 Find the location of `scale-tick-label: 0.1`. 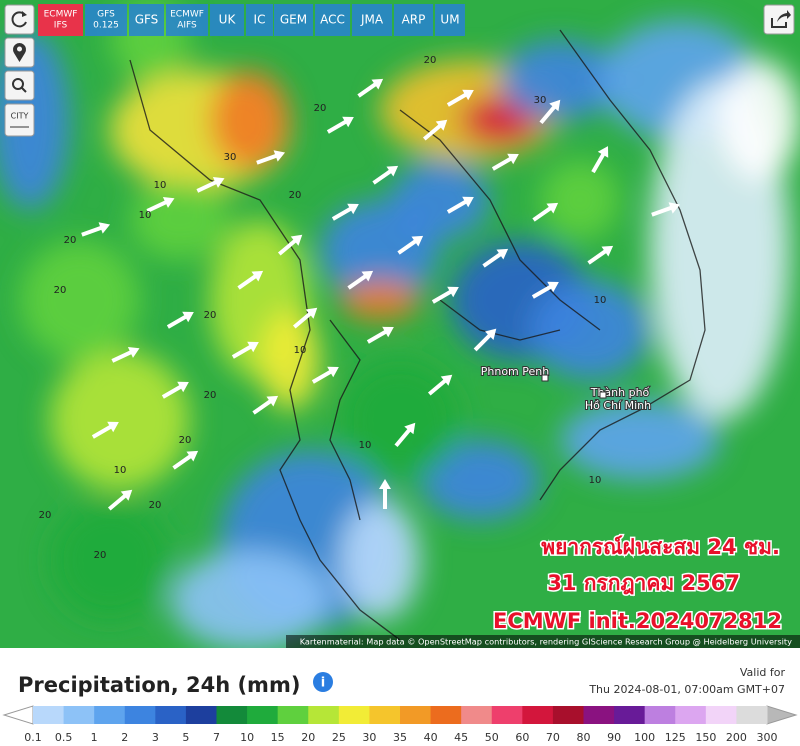

scale-tick-label: 0.1 is located at coordinates (33, 737).